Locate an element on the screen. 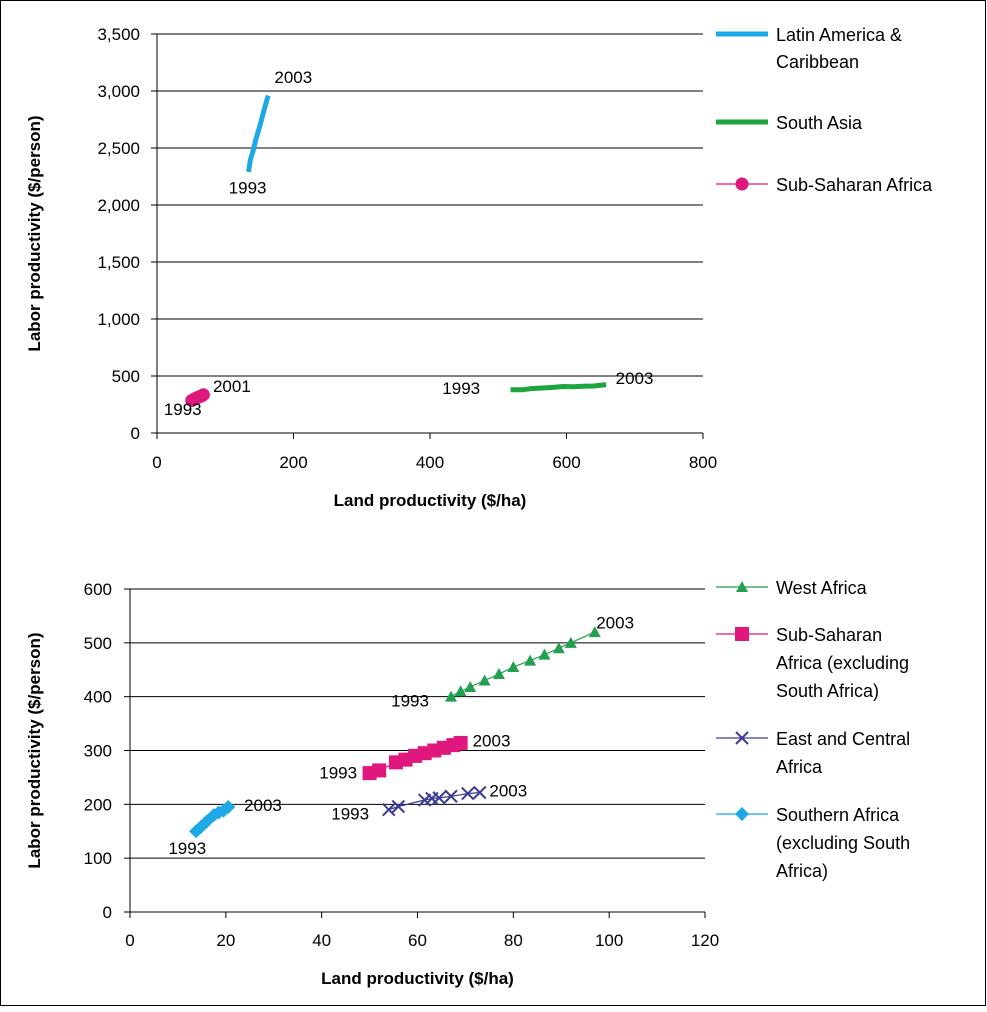 This screenshot has height=1012, width=987. series-latin_america is located at coordinates (258, 133).